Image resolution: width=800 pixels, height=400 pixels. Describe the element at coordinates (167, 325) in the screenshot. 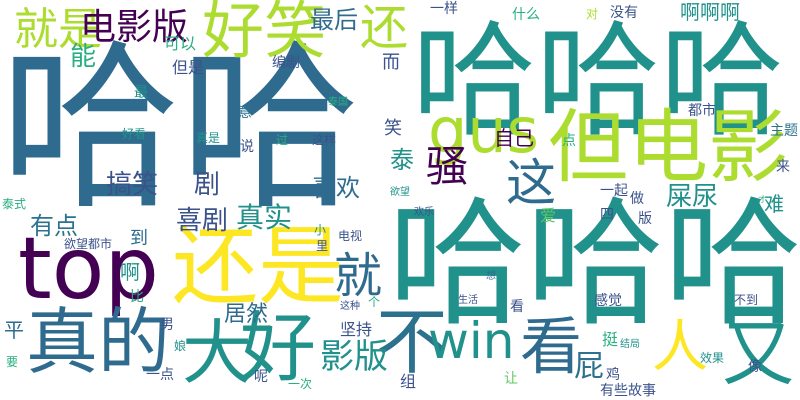

I see `word-nan-male: 男` at that location.